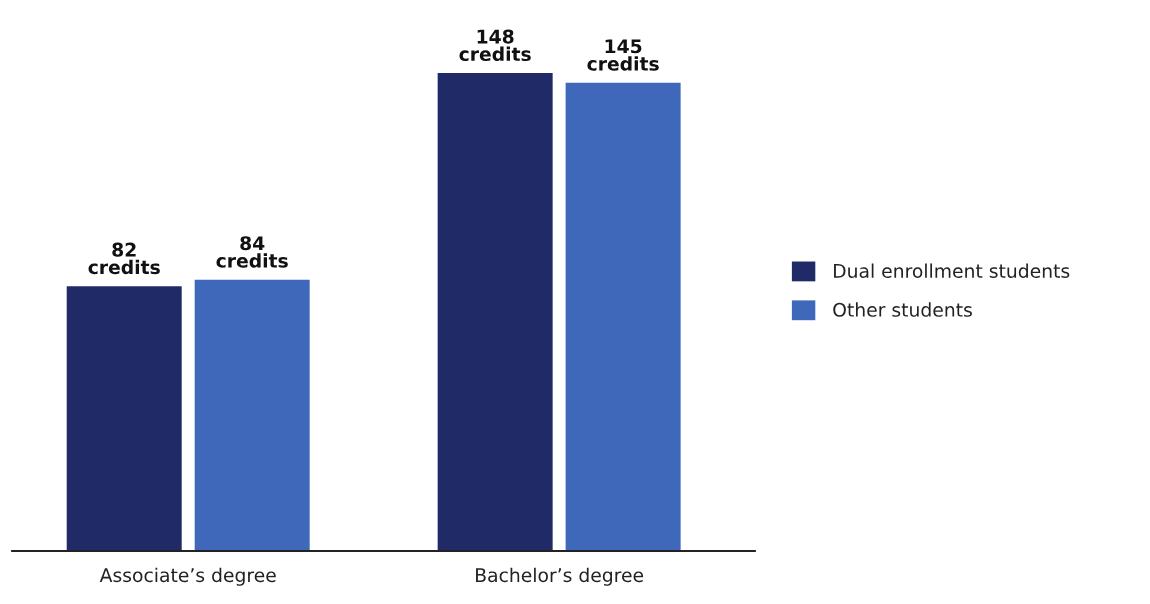 The height and width of the screenshot is (604, 1150). I want to click on data-label: 148 credits, so click(495, 45).